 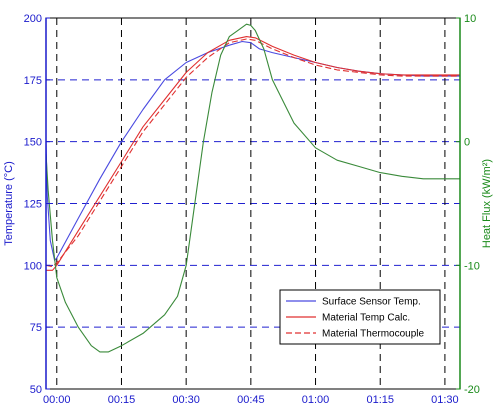 I want to click on y-left-tick-label: 175, so click(x=33, y=81).